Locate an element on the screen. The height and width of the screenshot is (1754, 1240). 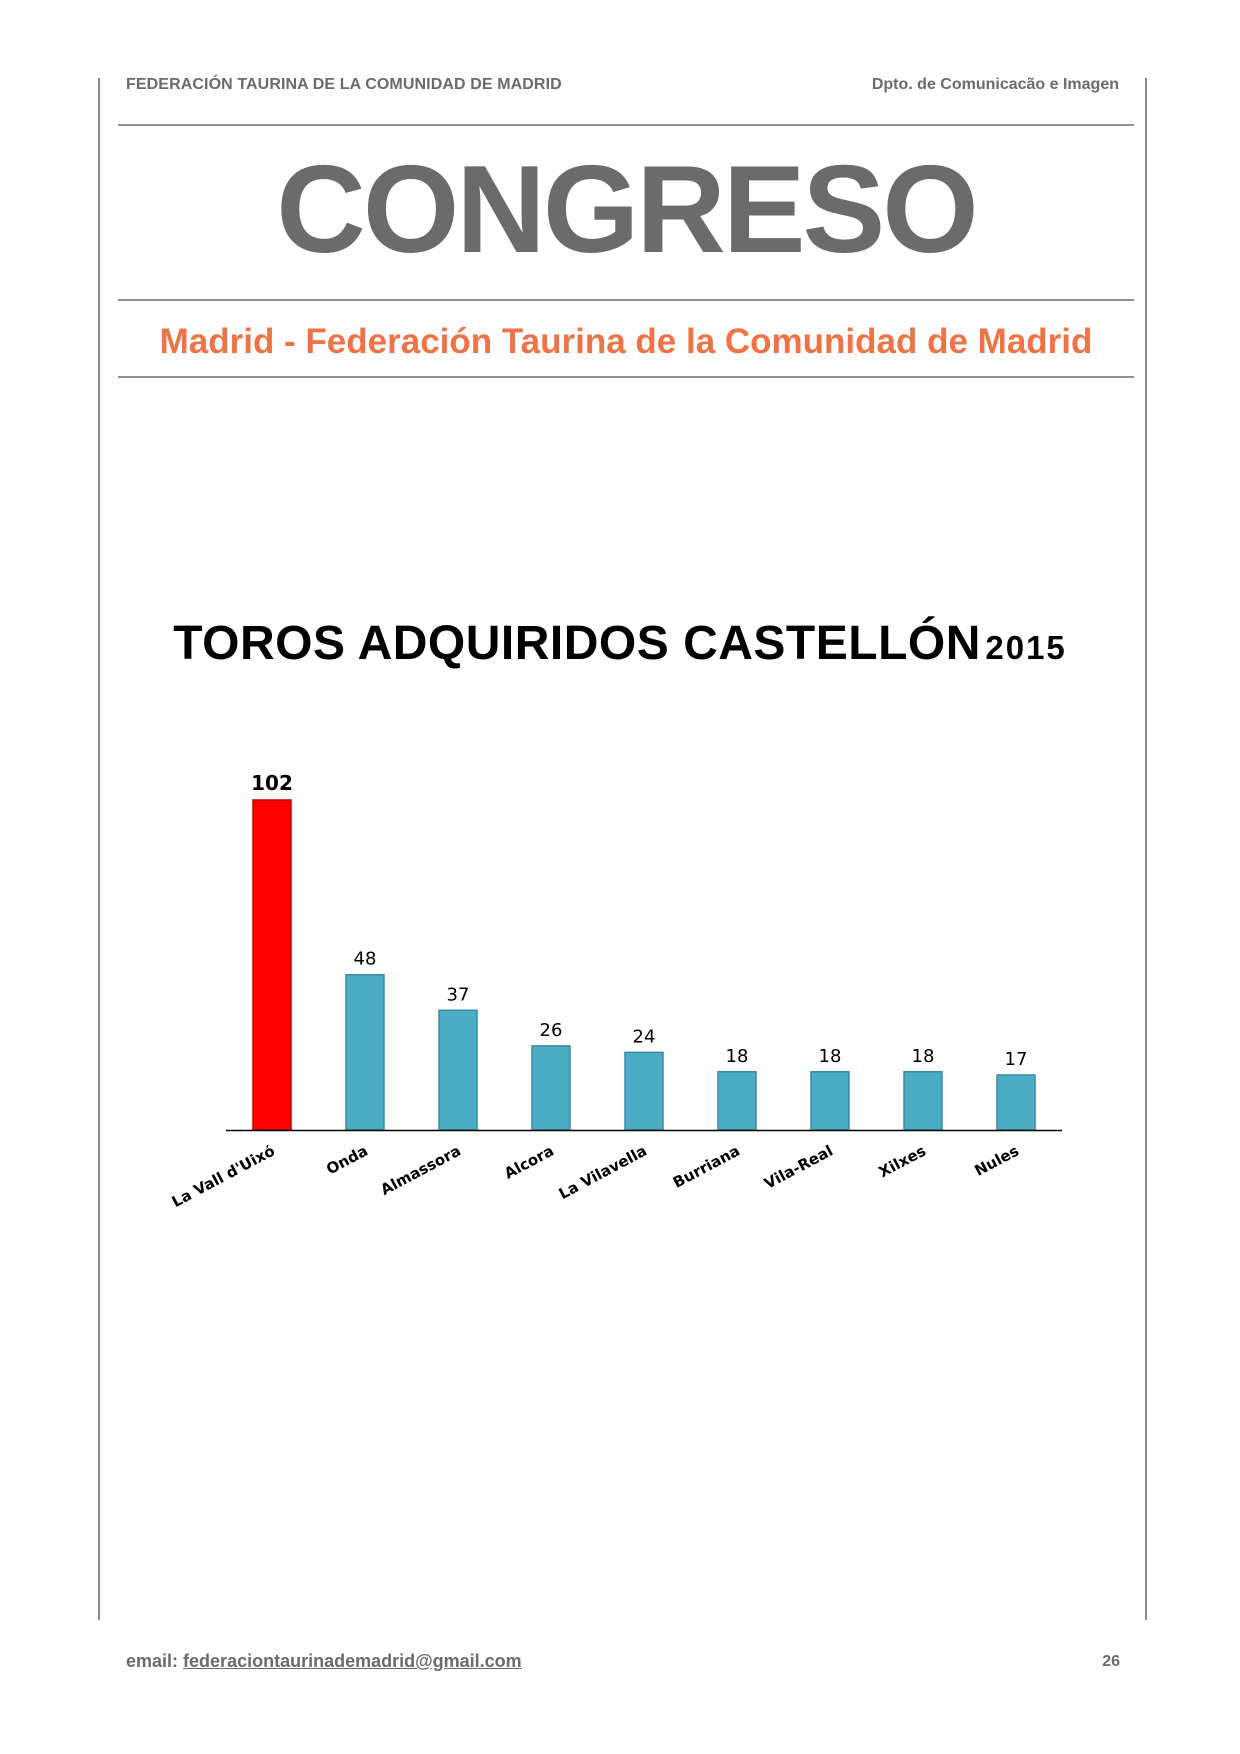
header-department: Dpto. de Comunicacão e Imagen is located at coordinates (995, 84).